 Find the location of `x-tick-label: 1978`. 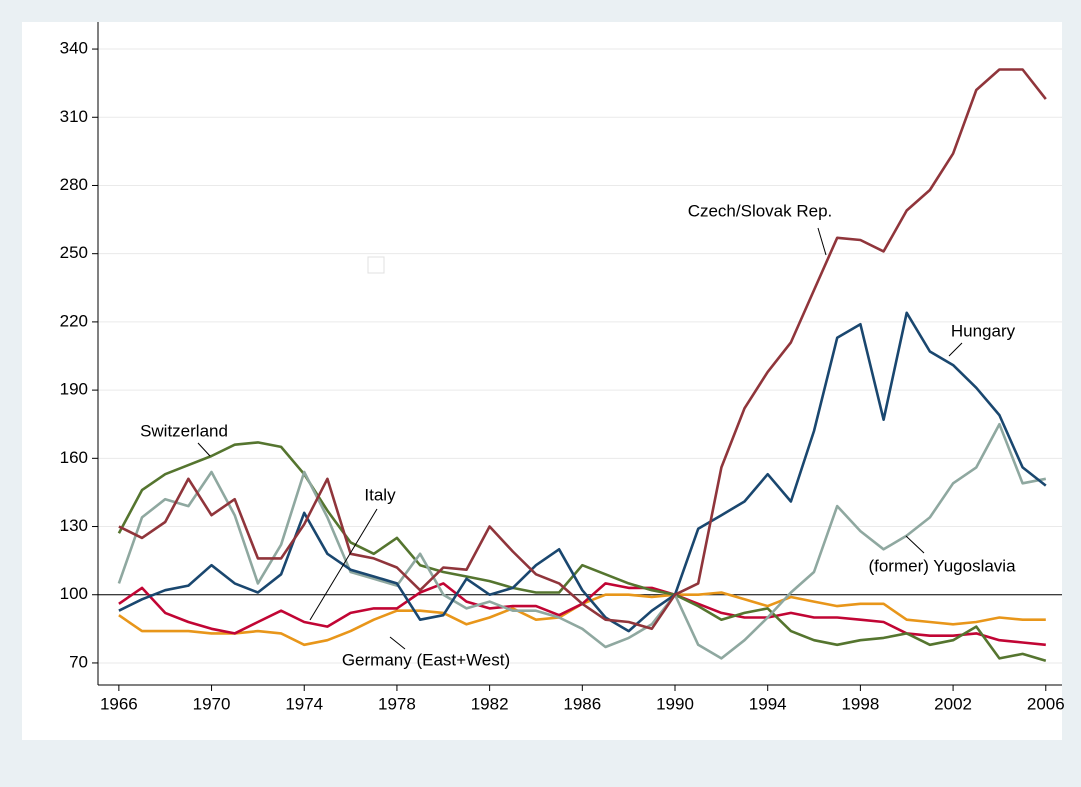

x-tick-label: 1978 is located at coordinates (397, 703).